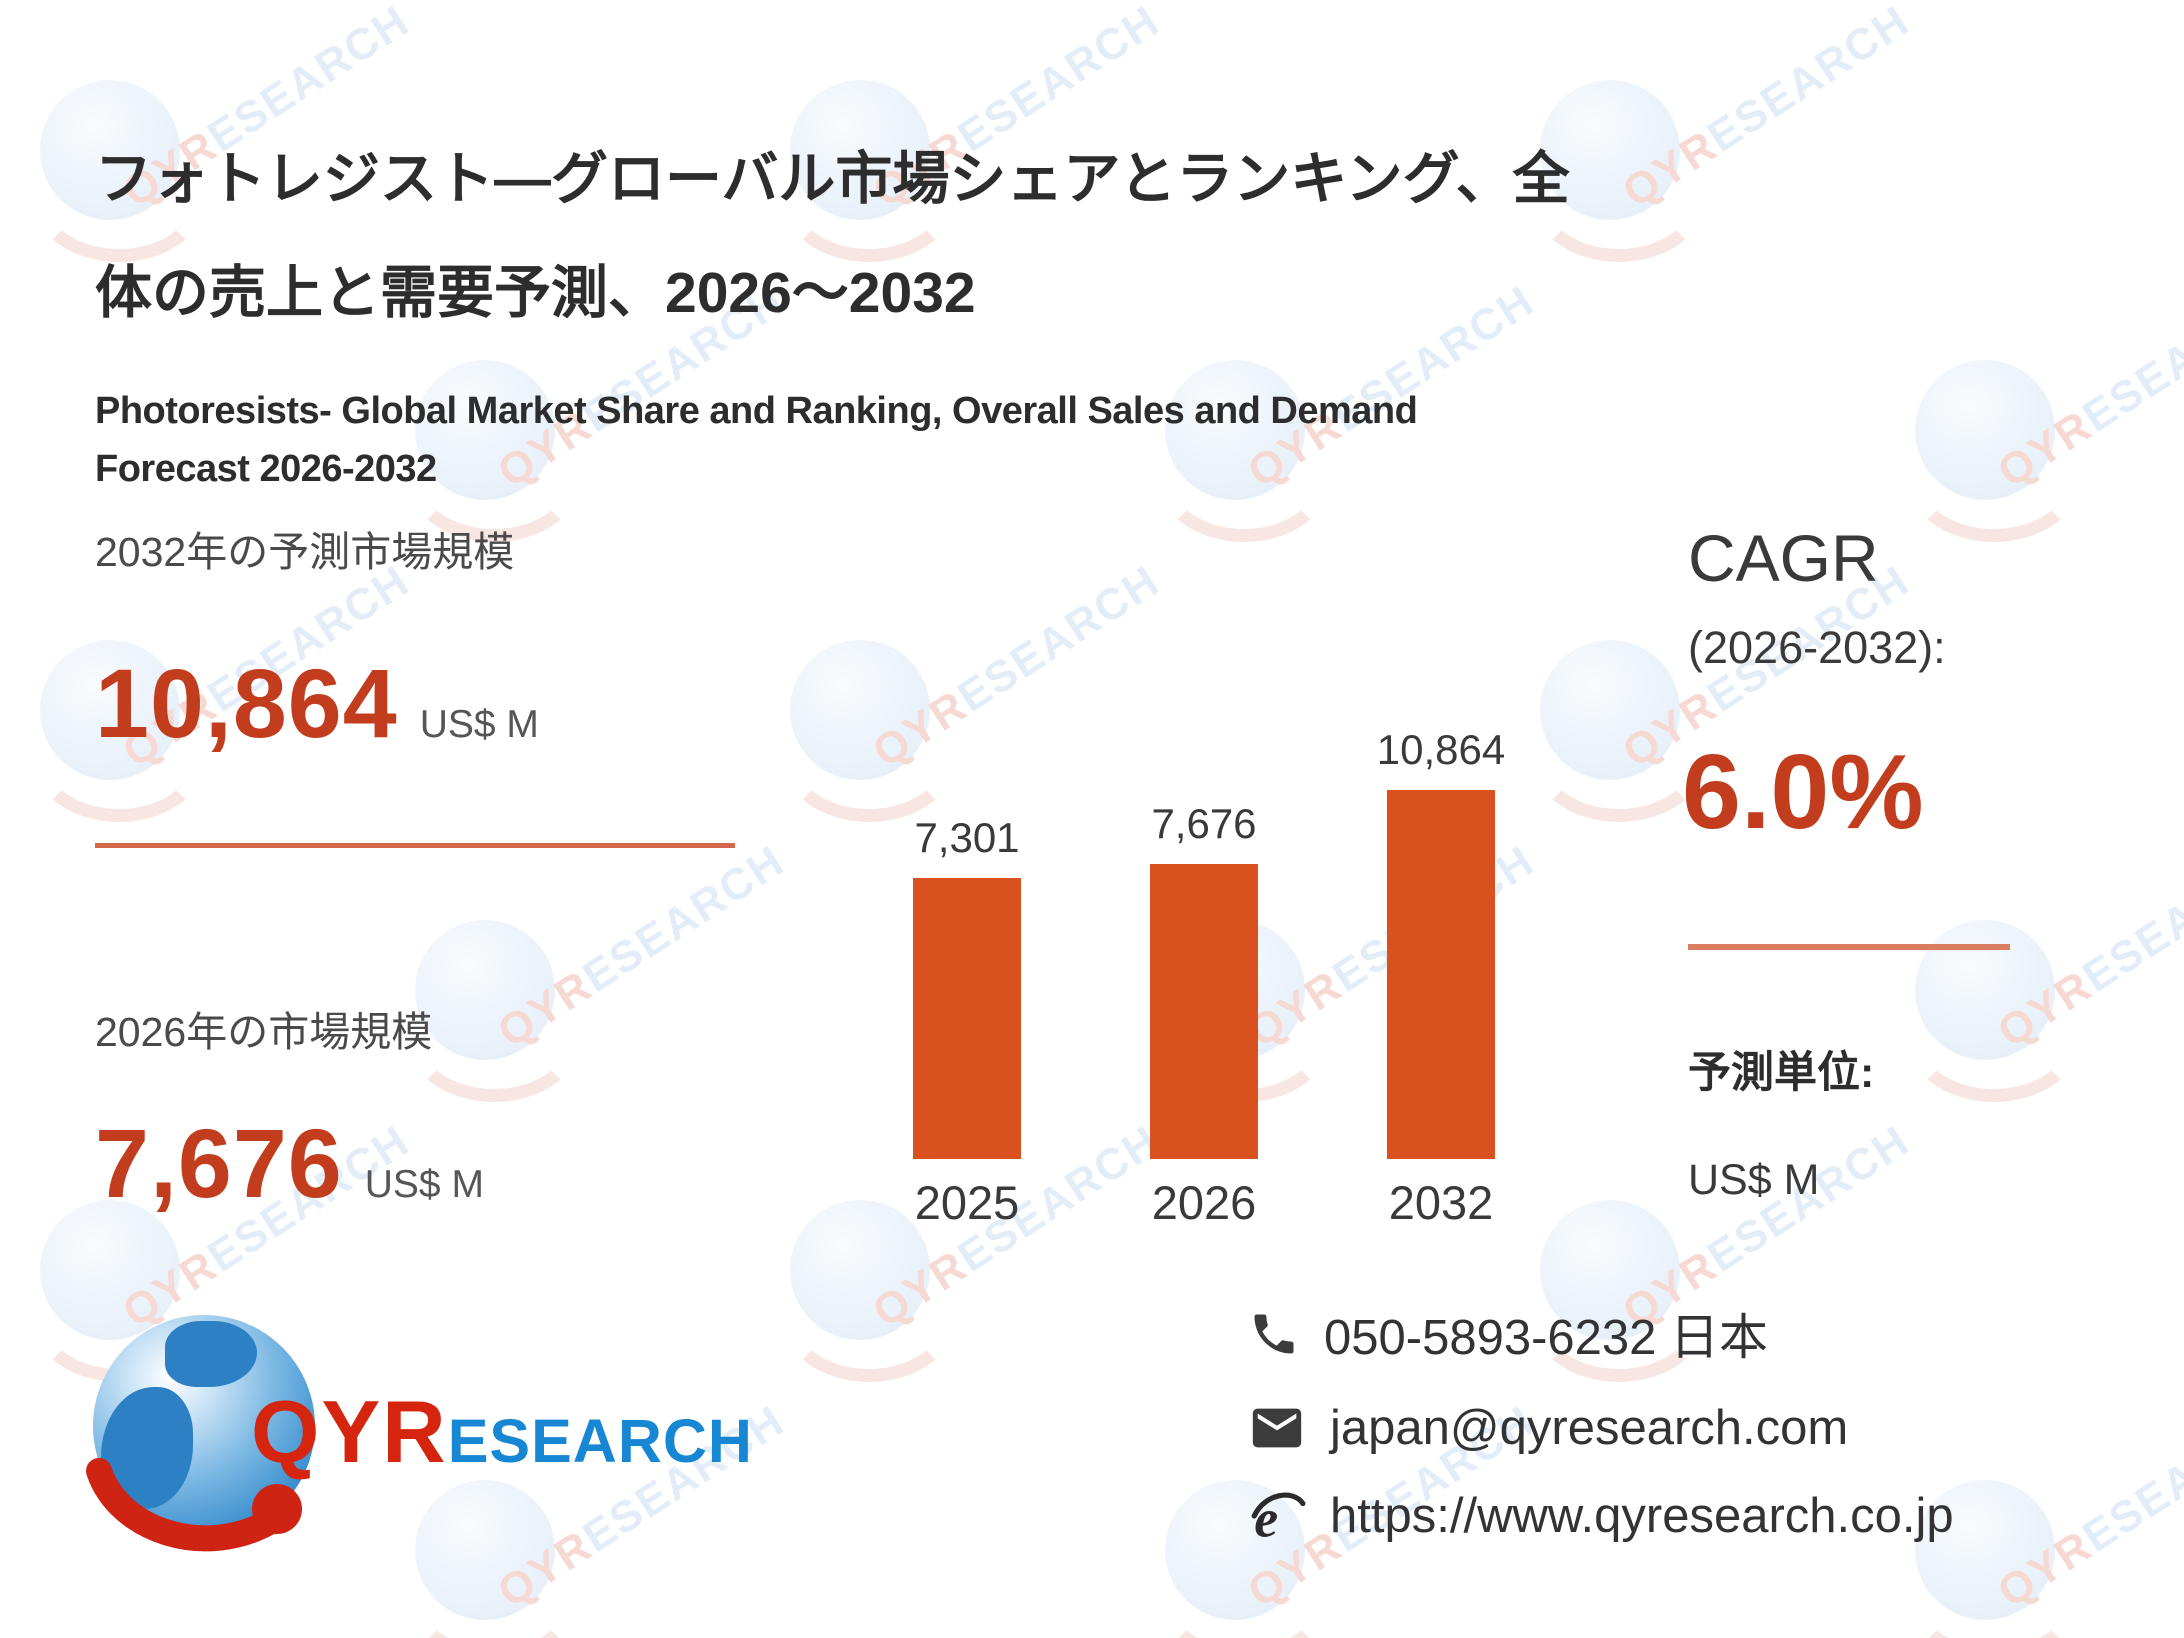  Describe the element at coordinates (264, 1032) in the screenshot. I see `base-size-label: 2026年の市場規模` at that location.